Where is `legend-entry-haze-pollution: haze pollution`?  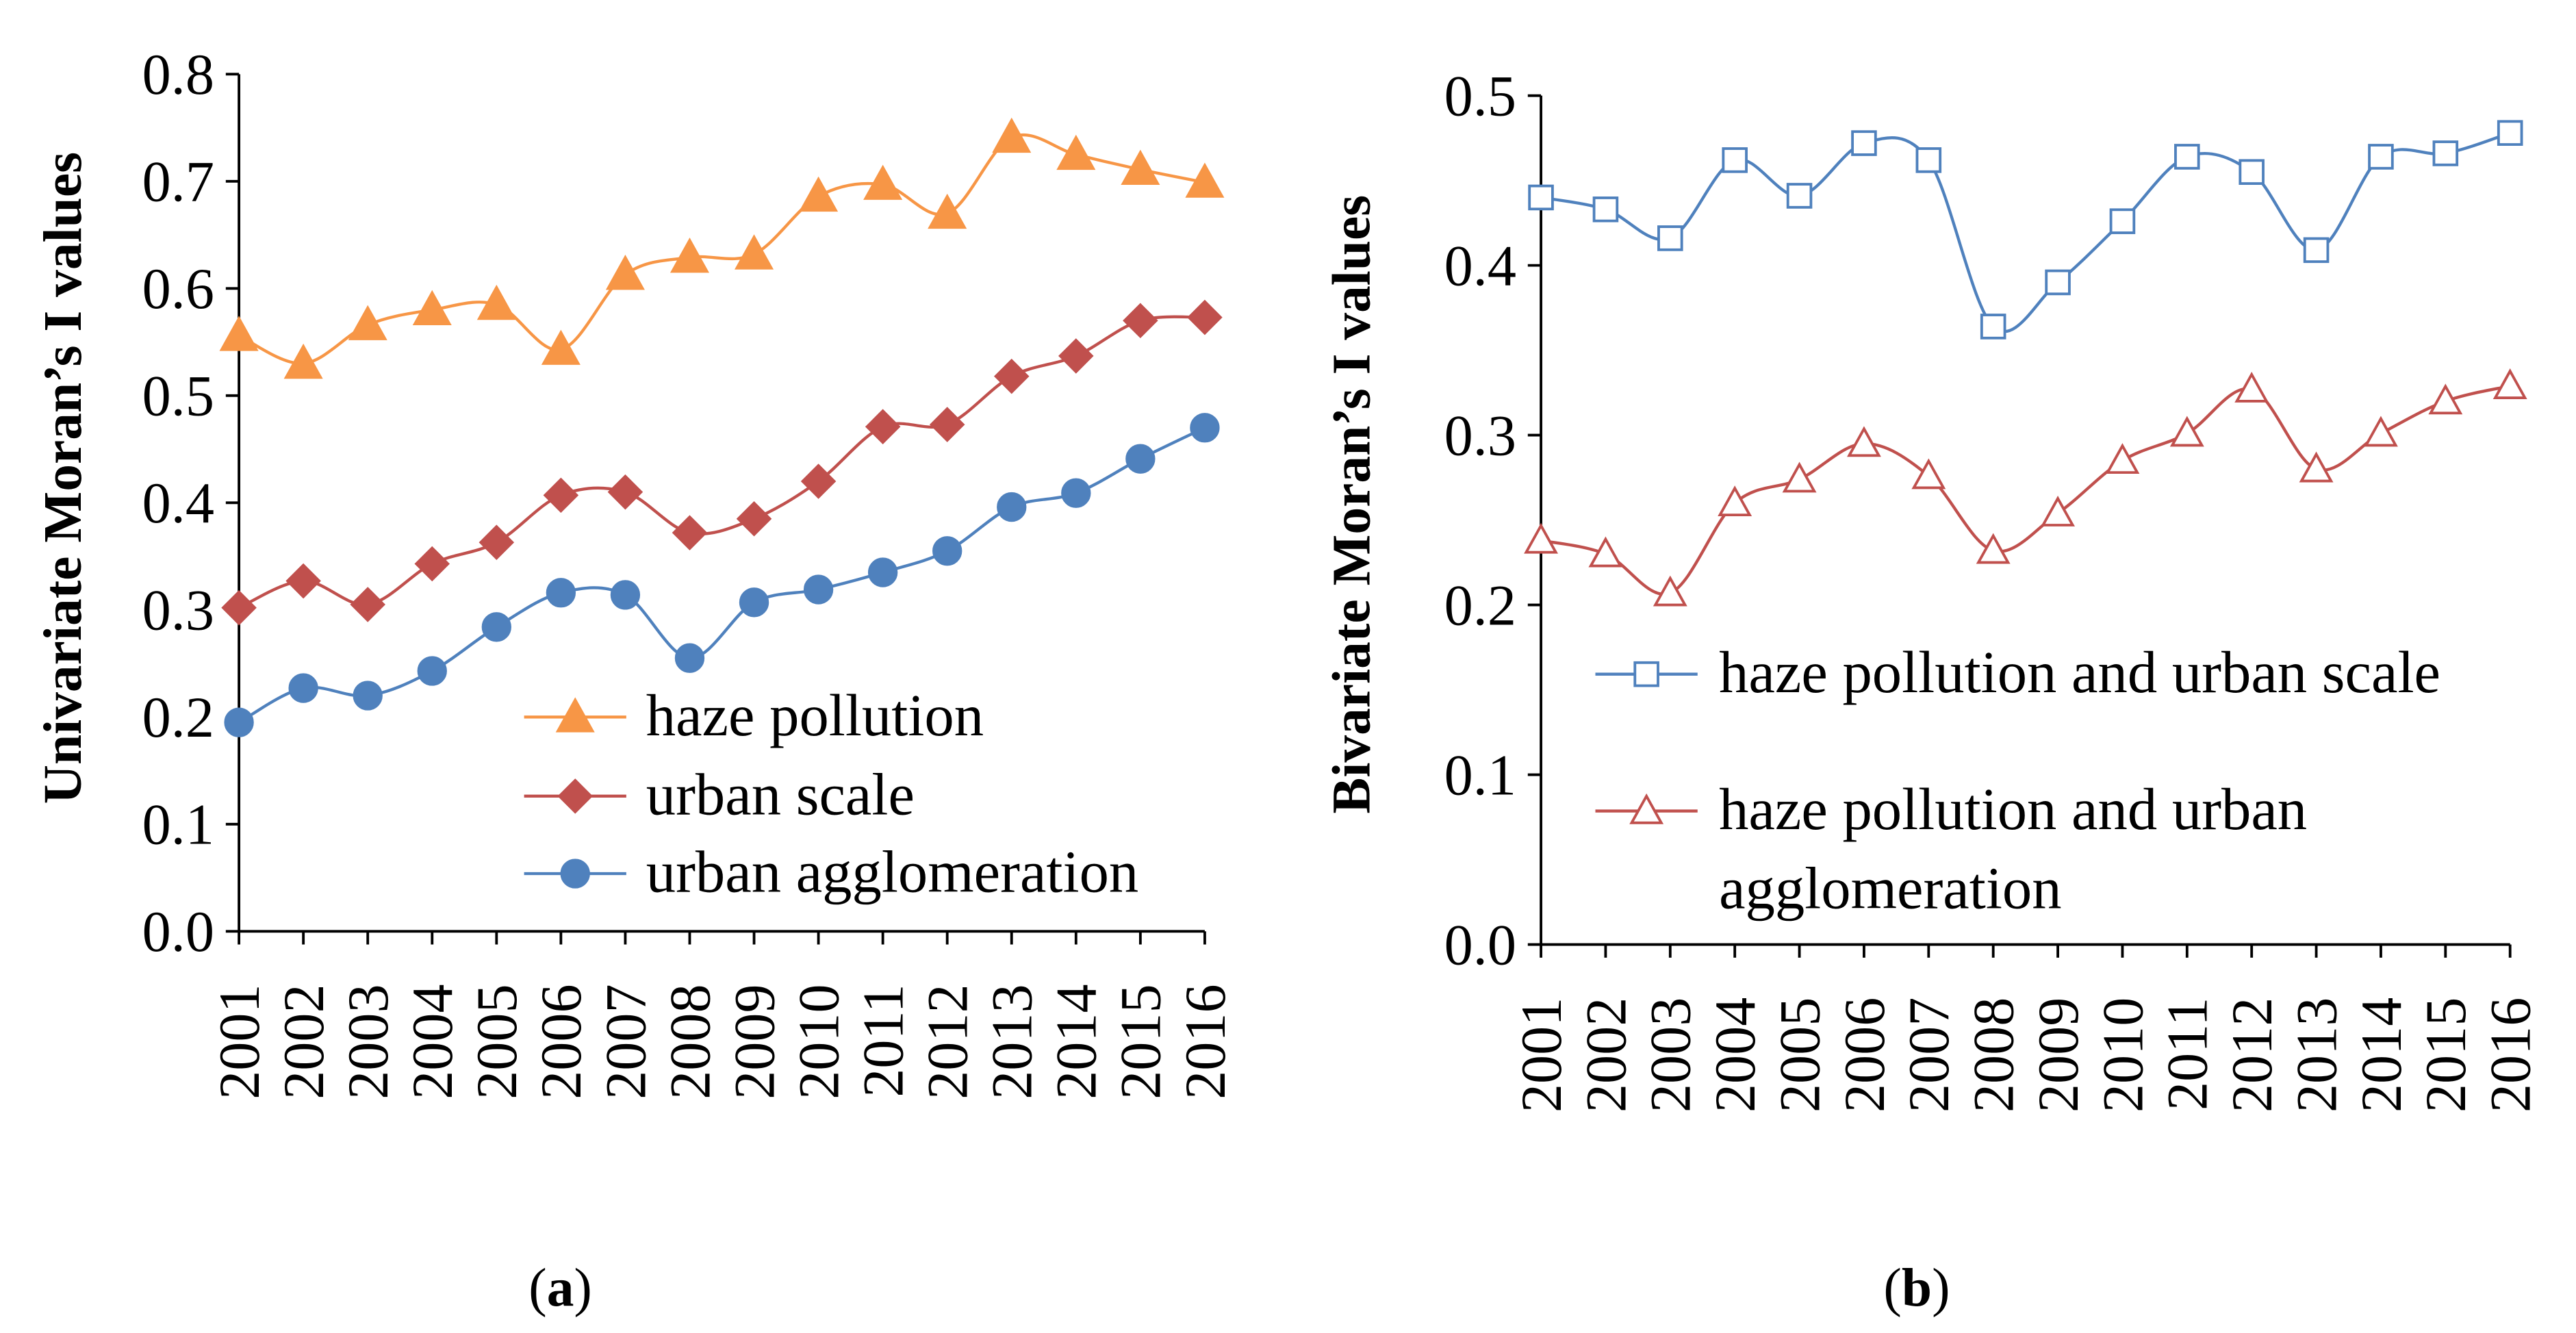
legend-entry-haze-pollution: haze pollution is located at coordinates (754, 715).